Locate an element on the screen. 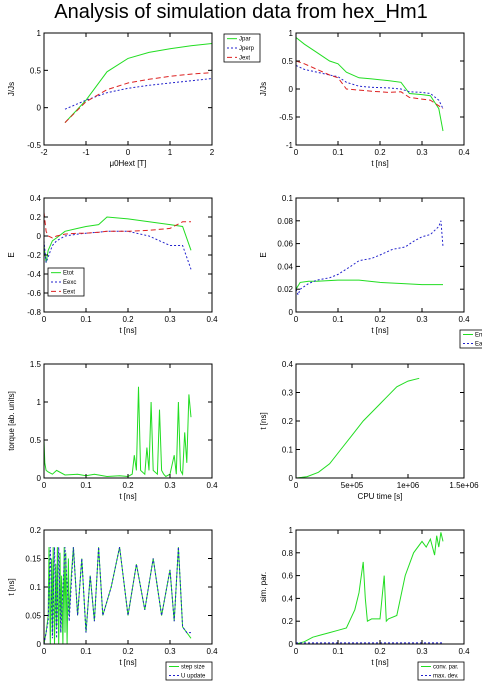  legend: Etot Eexc Eext is located at coordinates (66, 282).